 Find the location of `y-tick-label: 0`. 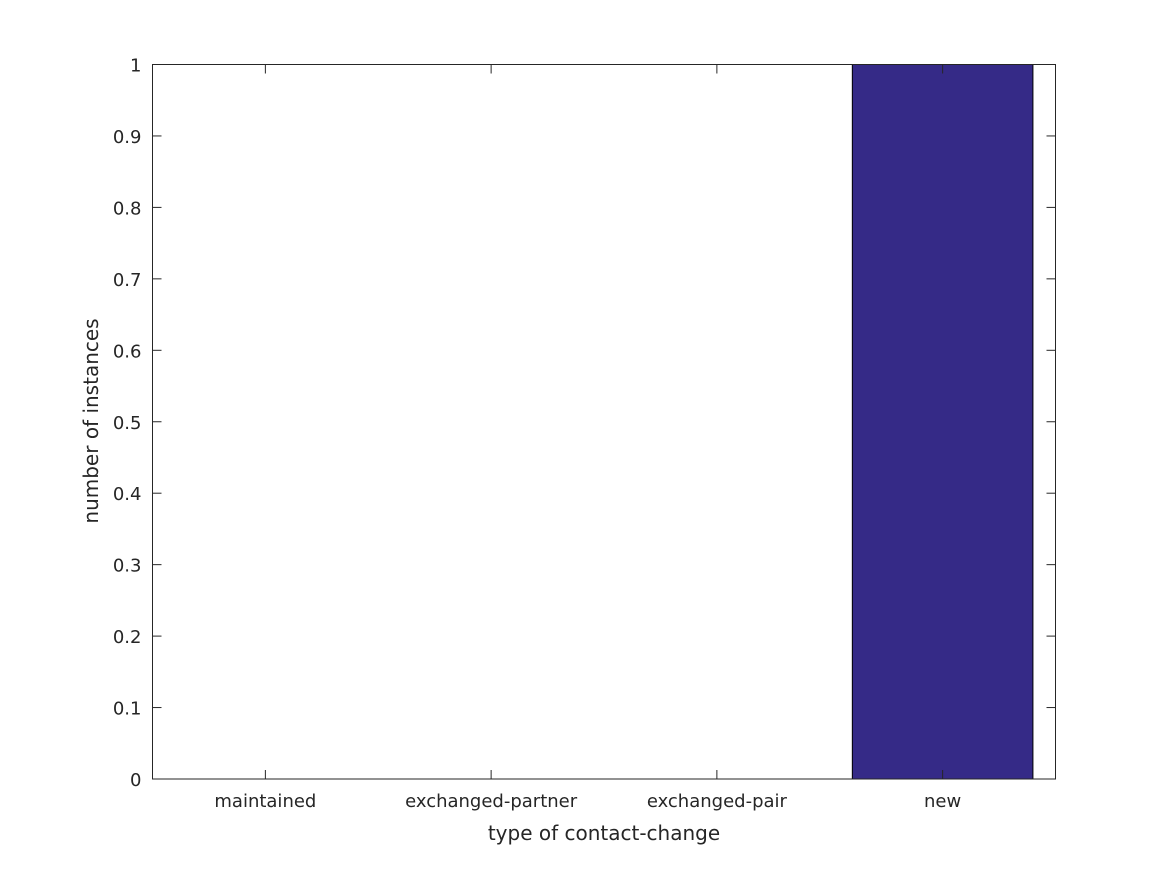

y-tick-label: 0 is located at coordinates (135, 780).